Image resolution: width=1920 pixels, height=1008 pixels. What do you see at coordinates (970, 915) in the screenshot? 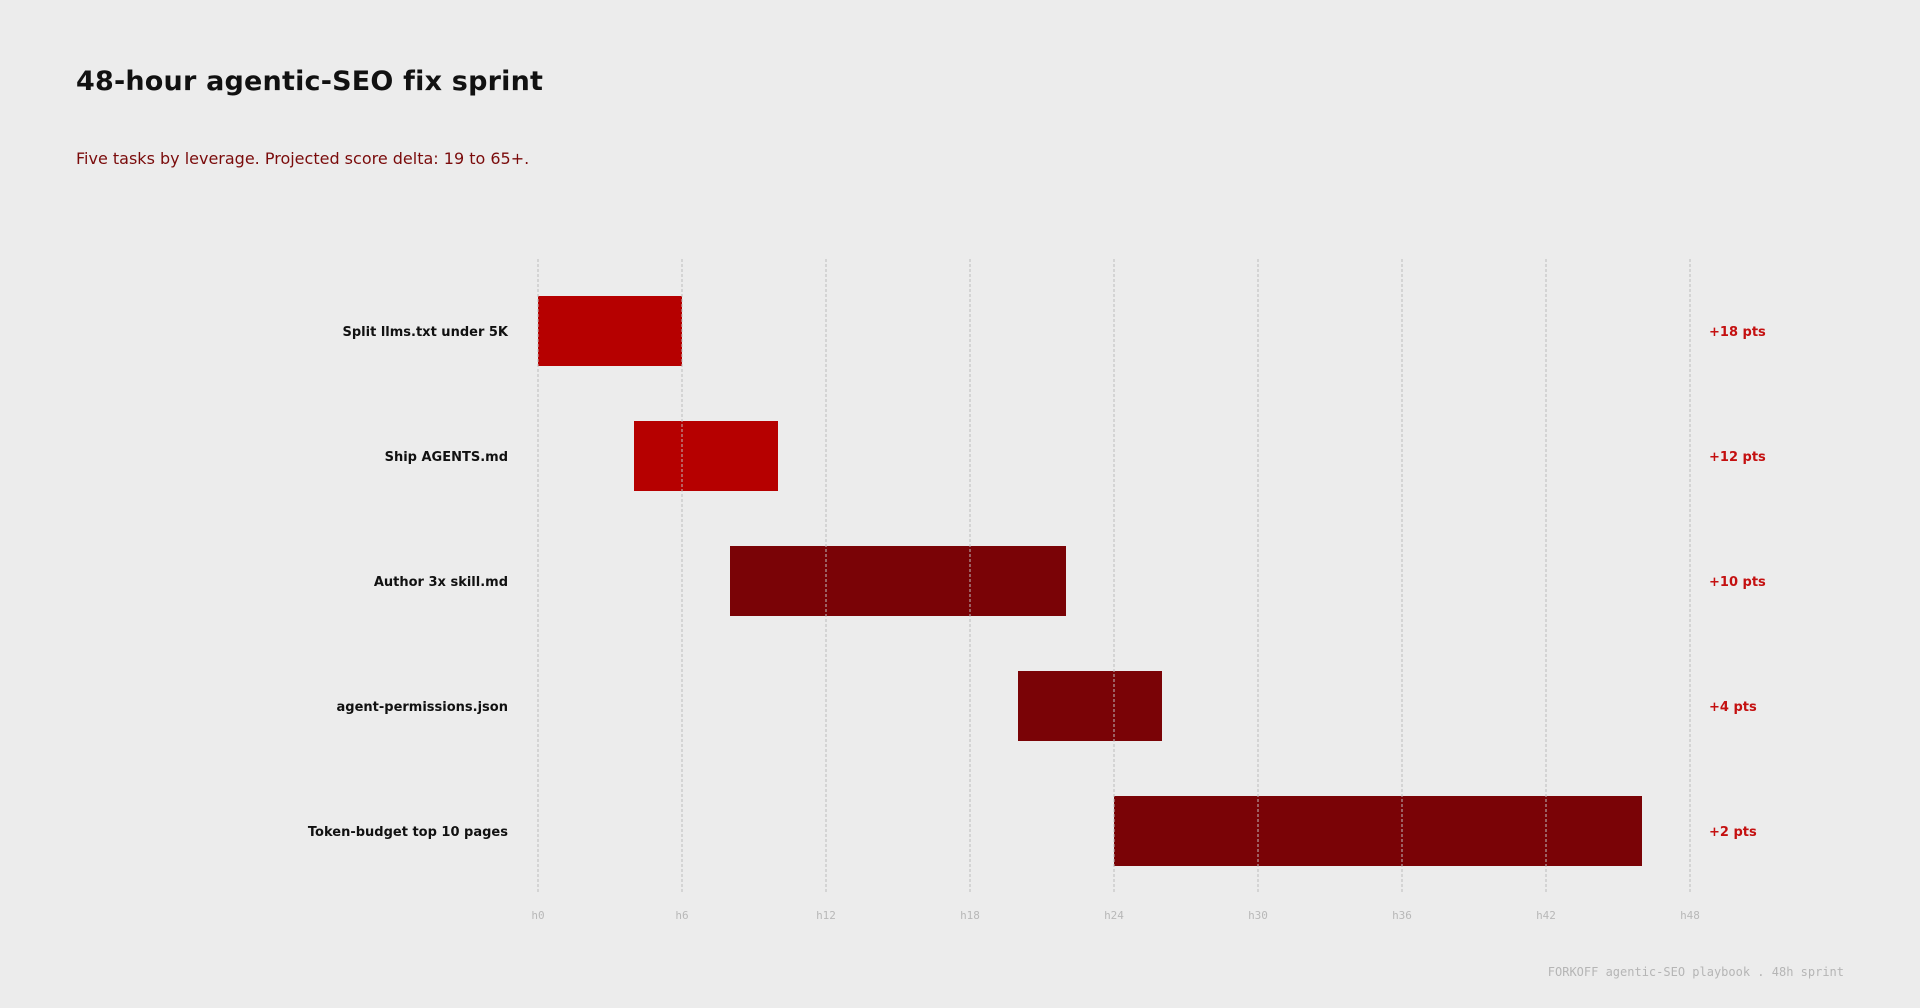
I see `x-tick-label: h18` at bounding box center [970, 915].